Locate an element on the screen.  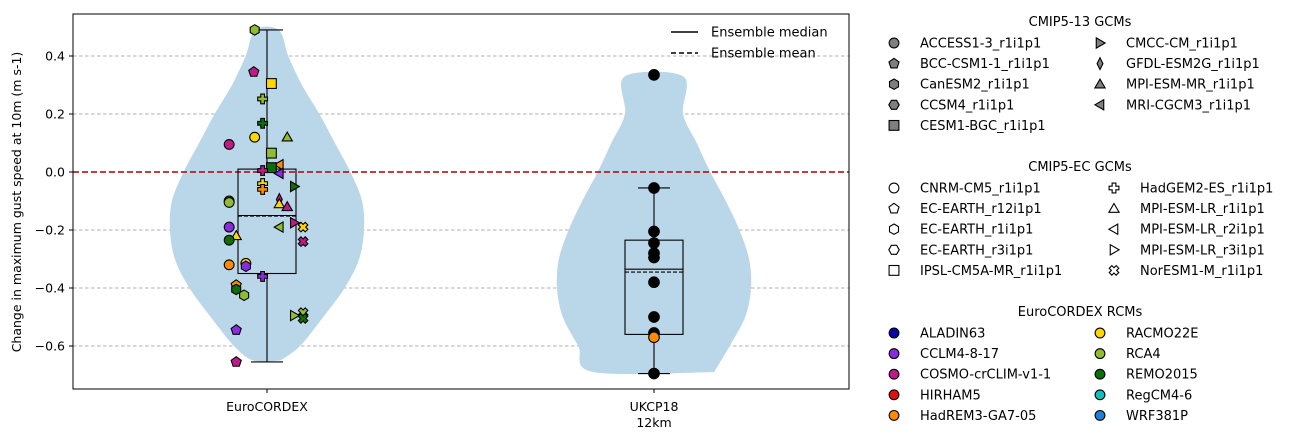
legend-item-label: HadGEM2-ES_r1i1p1 is located at coordinates (1206, 189).